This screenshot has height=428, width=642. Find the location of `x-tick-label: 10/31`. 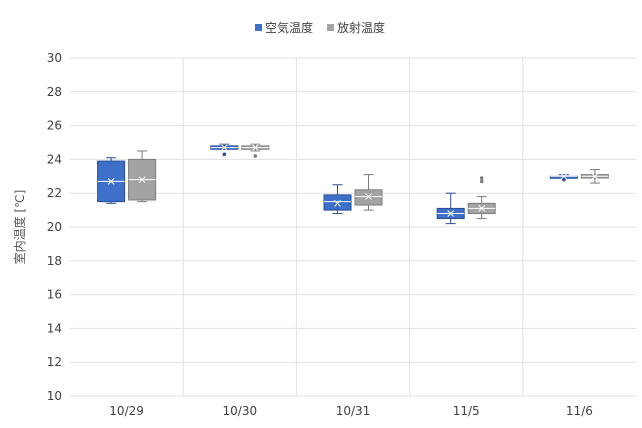

x-tick-label: 10/31 is located at coordinates (353, 411).